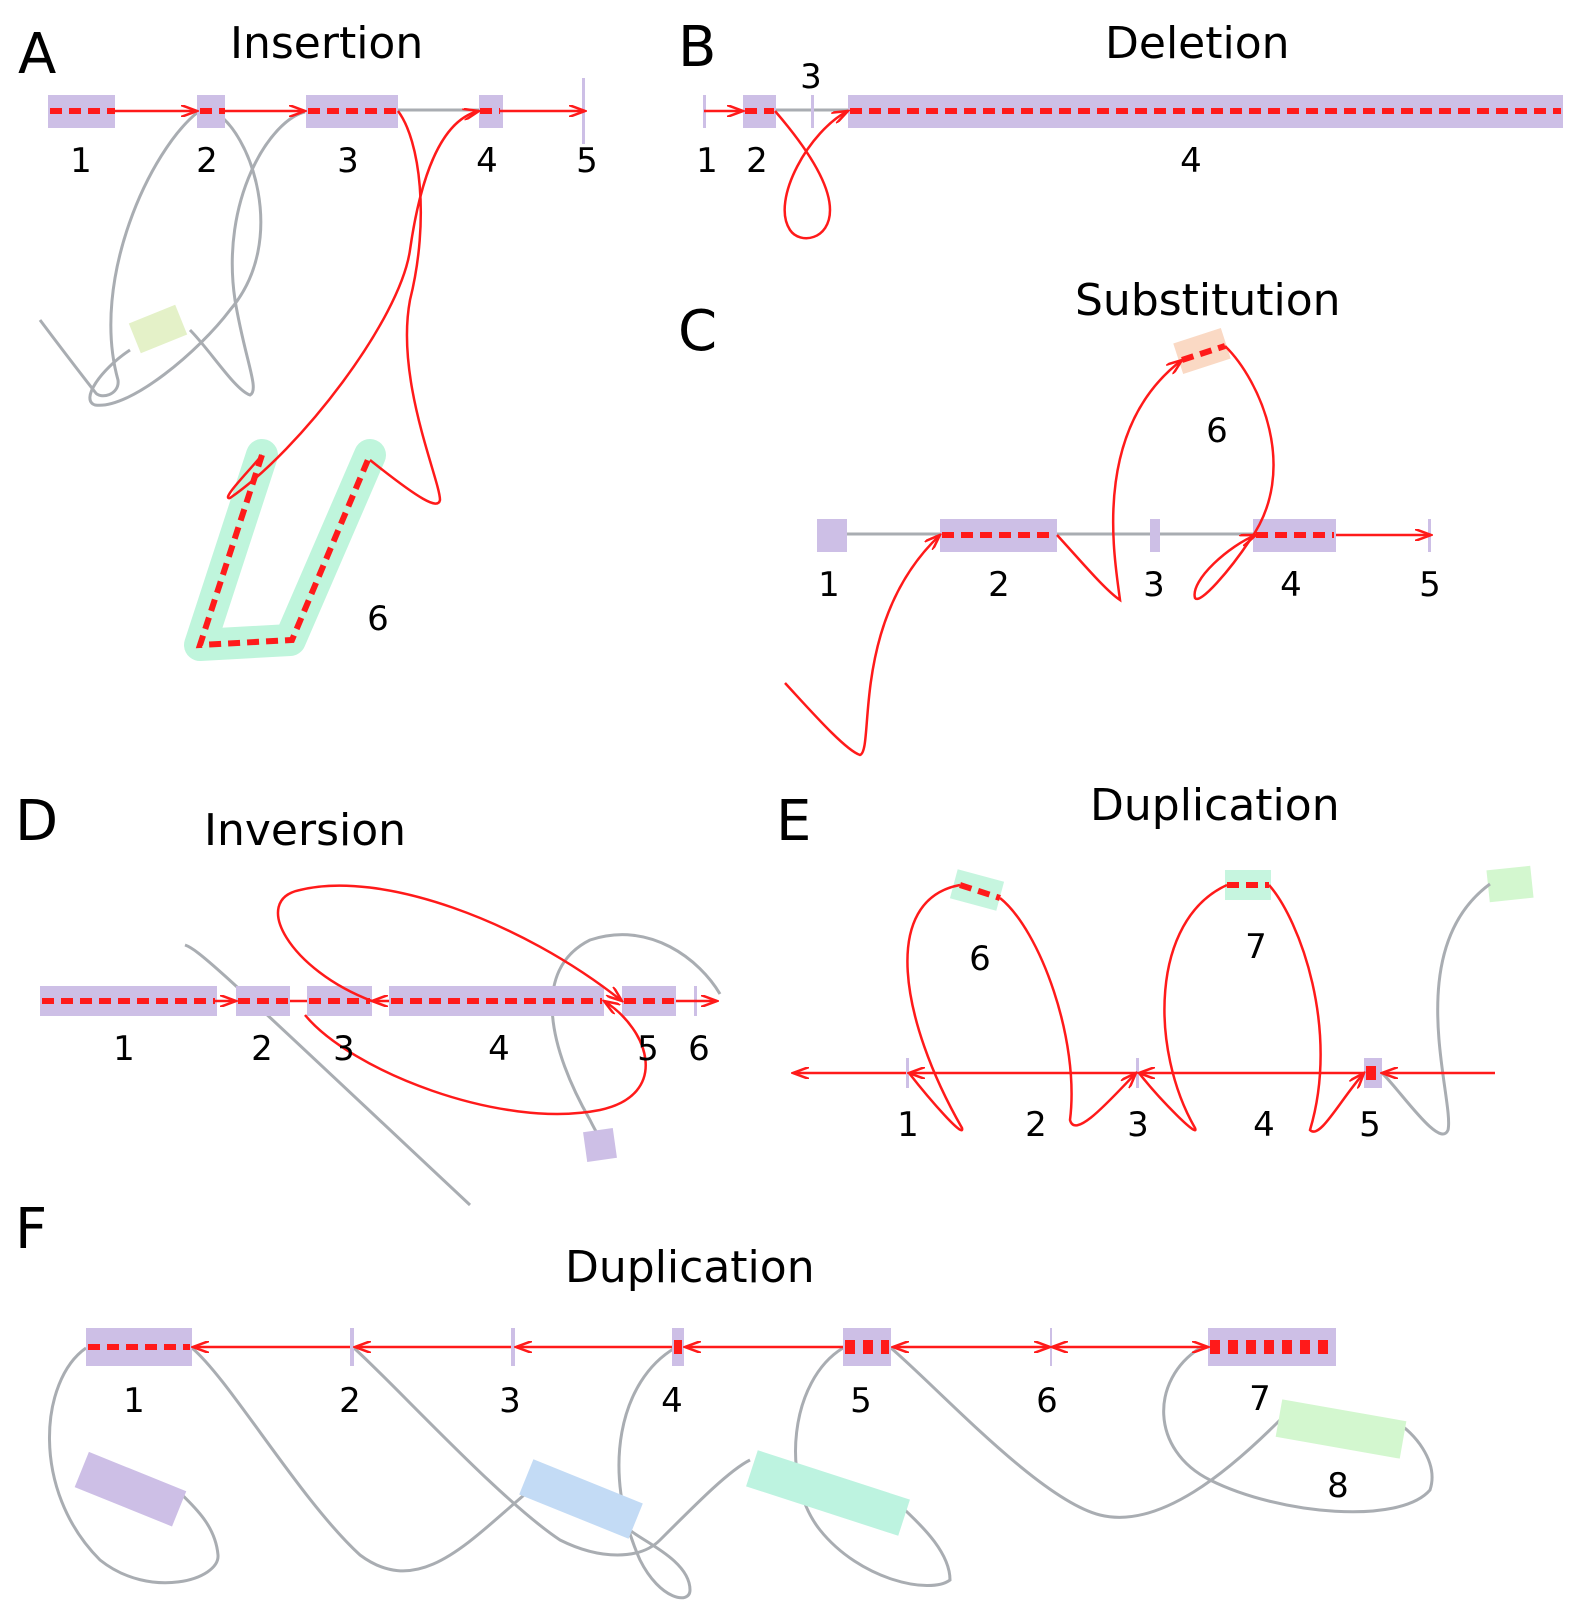  What do you see at coordinates (1138, 1125) in the screenshot?
I see `node-label-e-3: 3` at bounding box center [1138, 1125].